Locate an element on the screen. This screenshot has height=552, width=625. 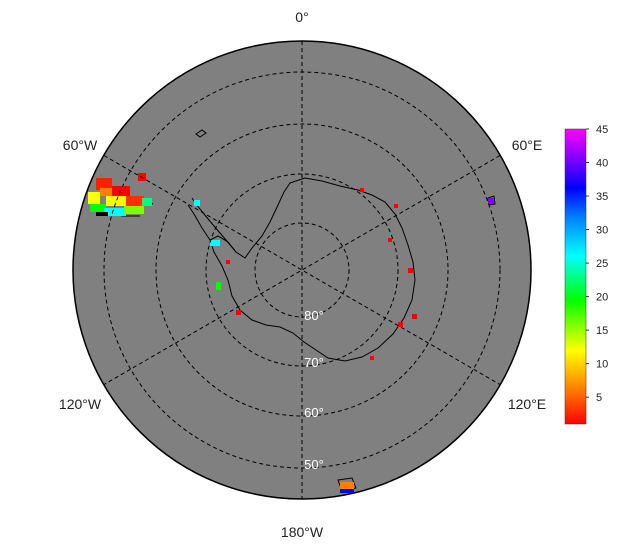
lon-label-60w: 60°W is located at coordinates (80, 145).